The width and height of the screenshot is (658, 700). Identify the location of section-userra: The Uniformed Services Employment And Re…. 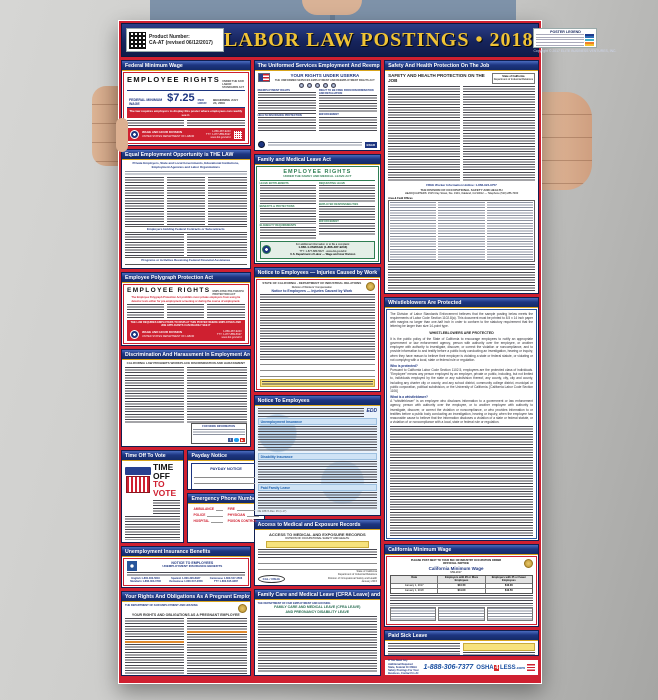
(317, 105).